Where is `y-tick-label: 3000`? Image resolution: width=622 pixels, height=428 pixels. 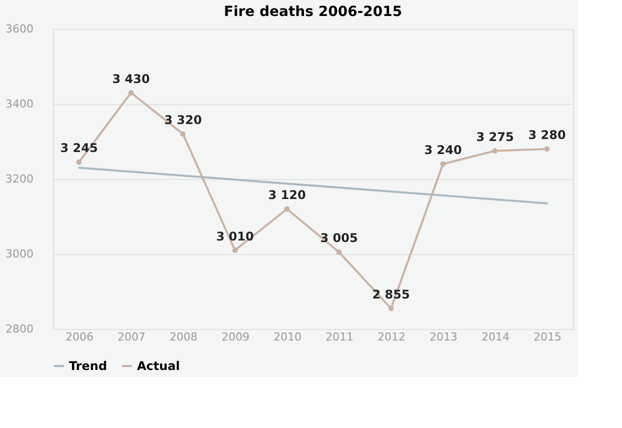 y-tick-label: 3000 is located at coordinates (20, 254).